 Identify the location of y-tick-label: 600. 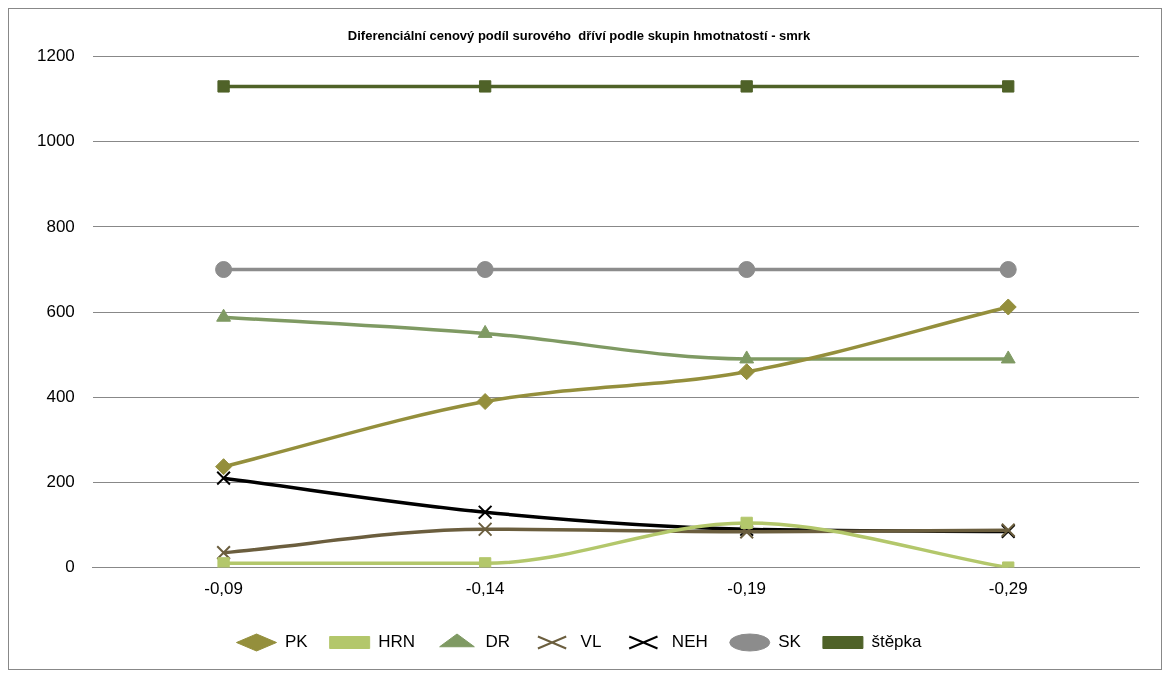
(60, 311).